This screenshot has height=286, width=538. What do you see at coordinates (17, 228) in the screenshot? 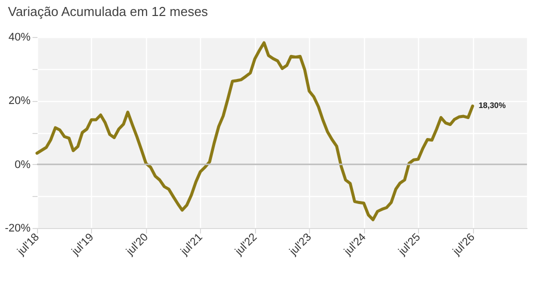
I see `y-tick-label: -20%` at bounding box center [17, 228].